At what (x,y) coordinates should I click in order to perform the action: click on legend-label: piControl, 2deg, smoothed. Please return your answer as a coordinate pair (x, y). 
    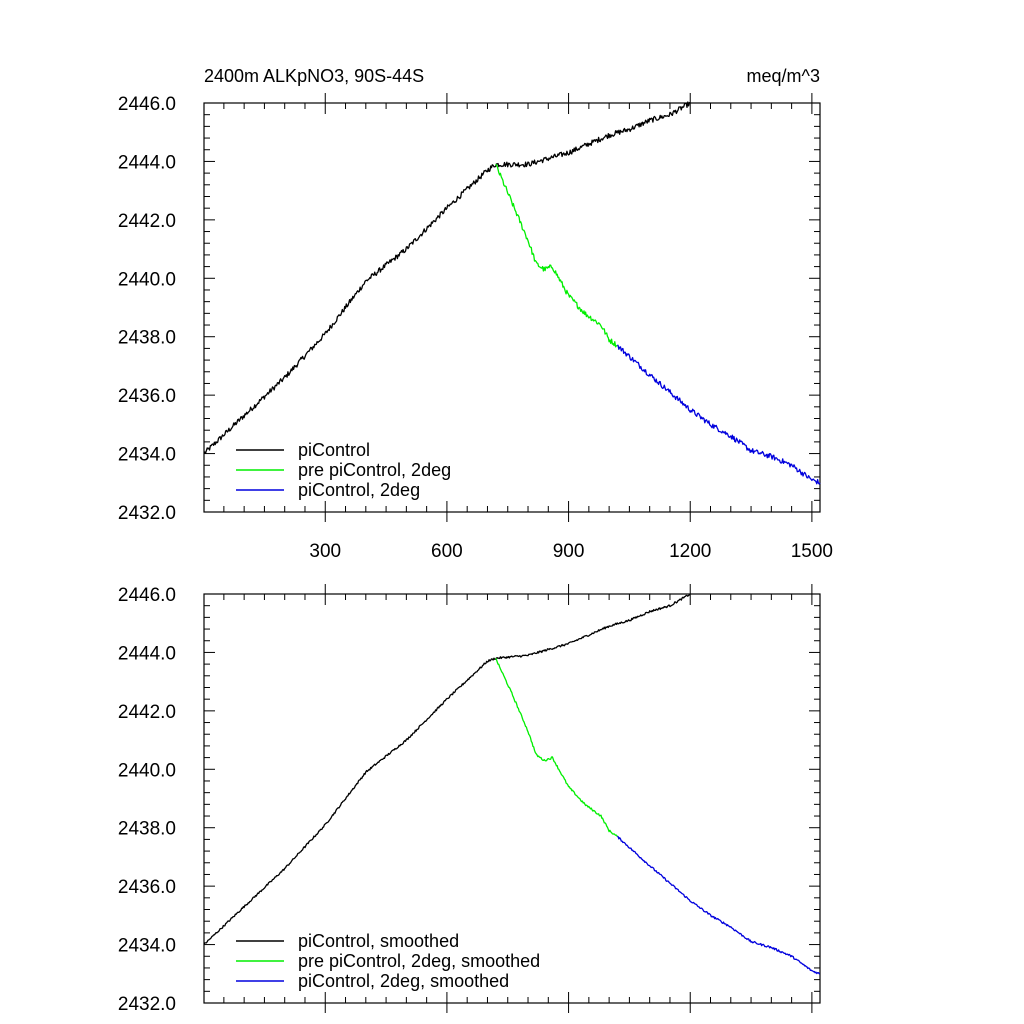
    Looking at the image, I should click on (403, 981).